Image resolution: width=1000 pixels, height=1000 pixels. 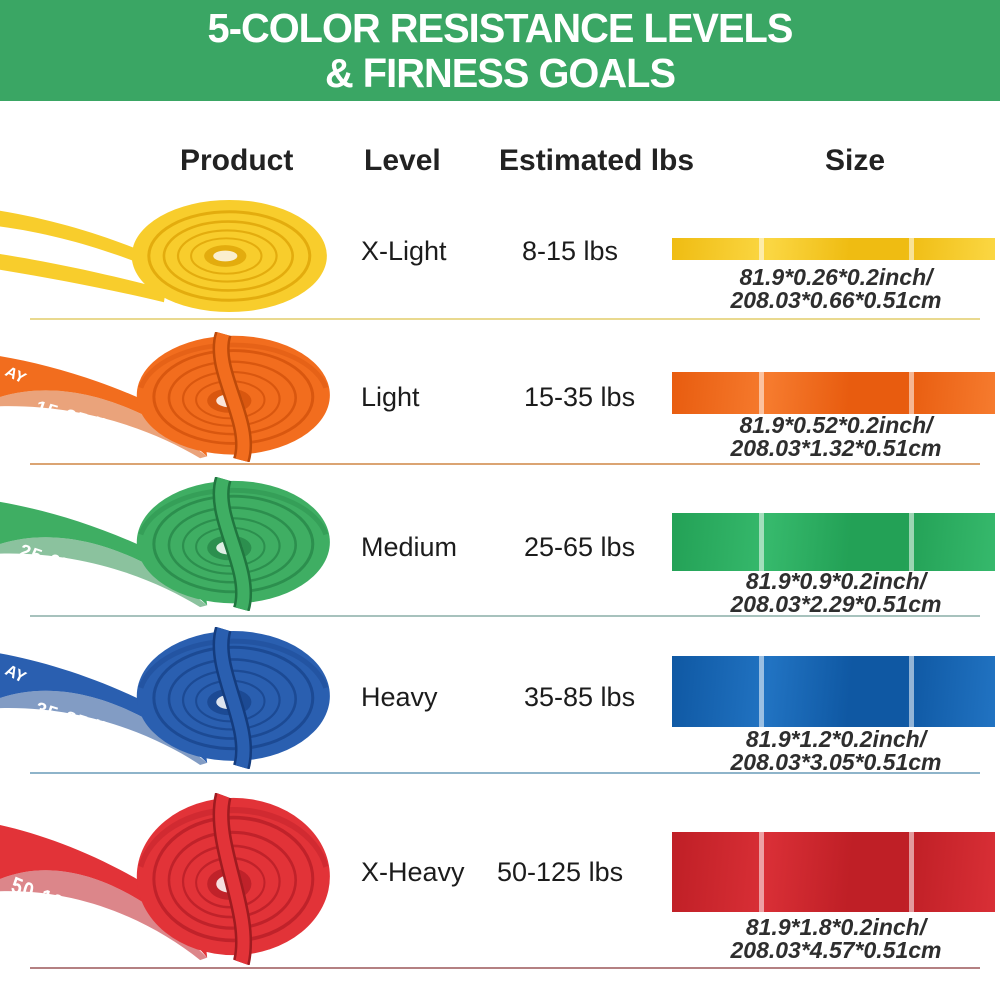 What do you see at coordinates (833, 691) in the screenshot?
I see `size-strip-blue` at bounding box center [833, 691].